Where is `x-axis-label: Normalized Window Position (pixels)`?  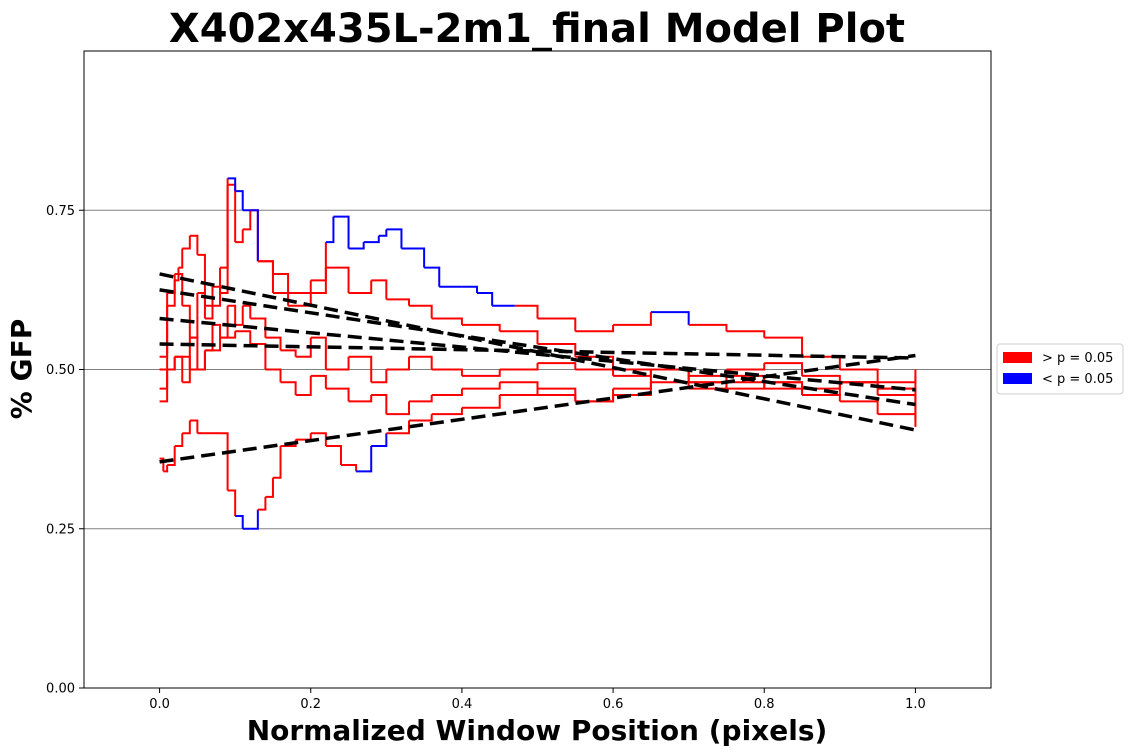
x-axis-label: Normalized Window Position (pixels) is located at coordinates (537, 730).